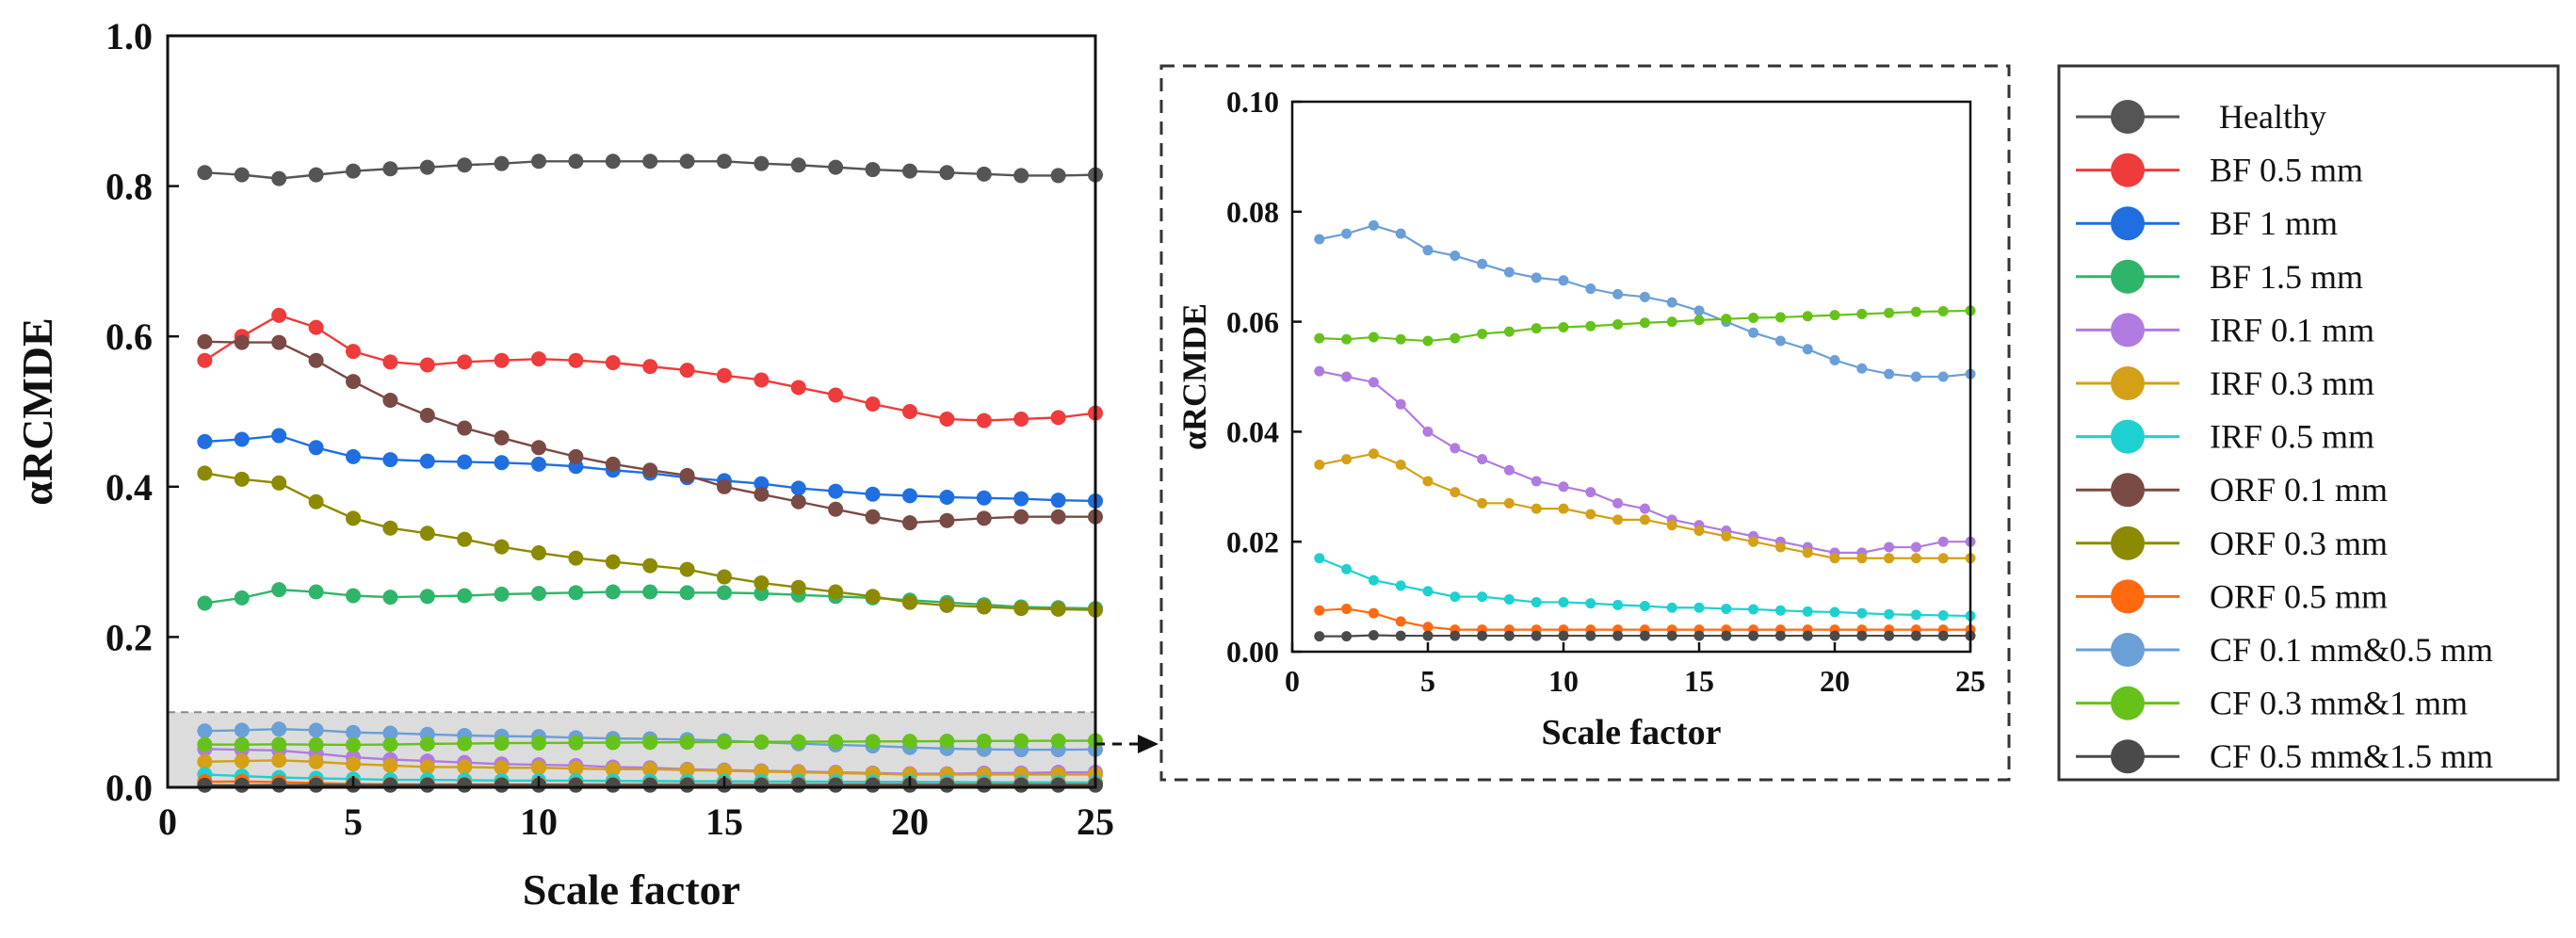  Describe the element at coordinates (1252, 432) in the screenshot. I see `y-tick-label: 0.04` at that location.